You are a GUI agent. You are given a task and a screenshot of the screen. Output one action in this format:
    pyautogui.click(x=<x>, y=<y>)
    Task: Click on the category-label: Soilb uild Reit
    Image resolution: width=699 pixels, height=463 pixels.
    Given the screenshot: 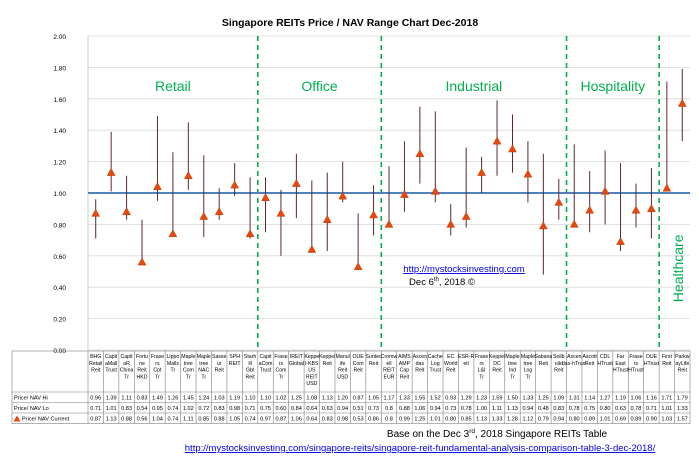 What is the action you would take?
    pyautogui.click(x=559, y=364)
    